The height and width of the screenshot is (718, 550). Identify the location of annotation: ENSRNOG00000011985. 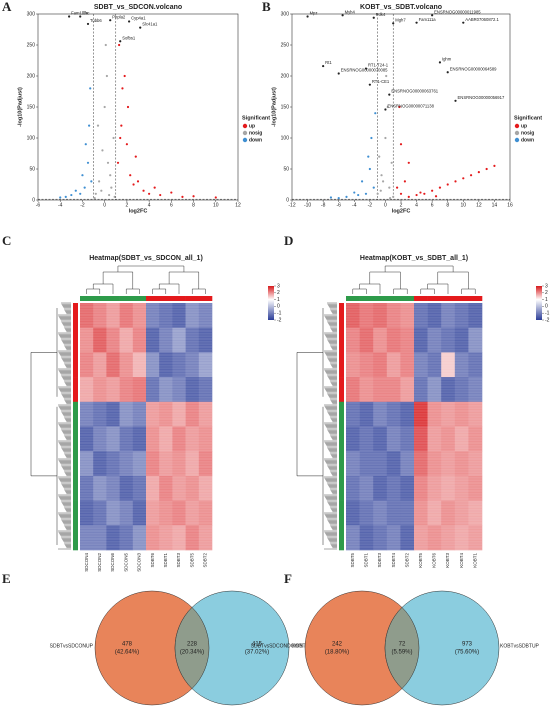
(457, 11).